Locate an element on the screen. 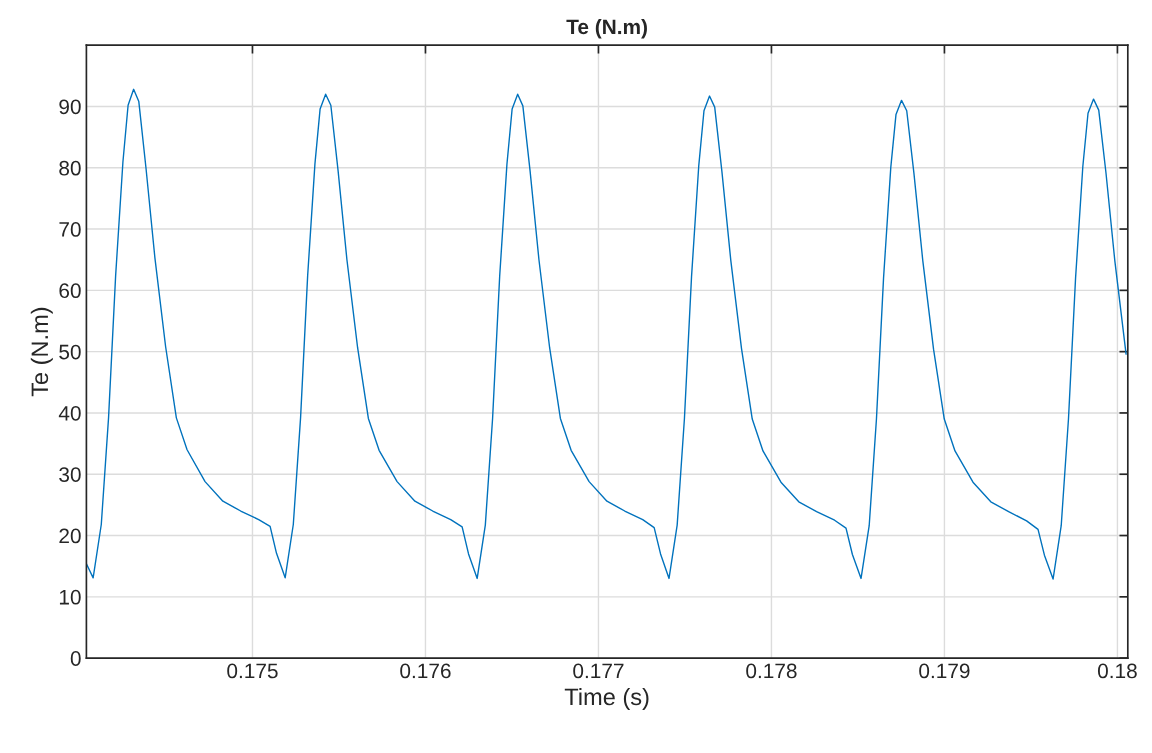 The image size is (1152, 753). y-tick-label: 50 is located at coordinates (70, 352).